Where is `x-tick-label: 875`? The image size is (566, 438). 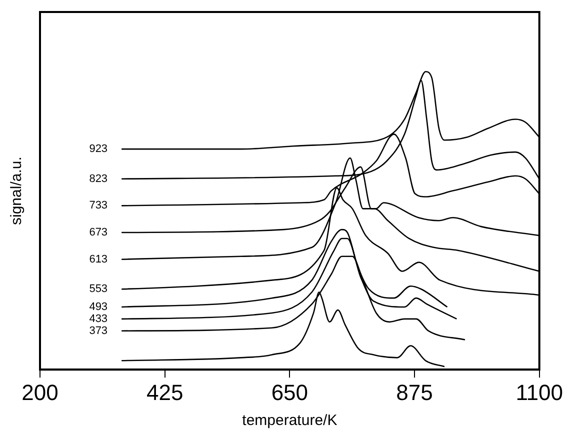 x-tick-label: 875 is located at coordinates (414, 392).